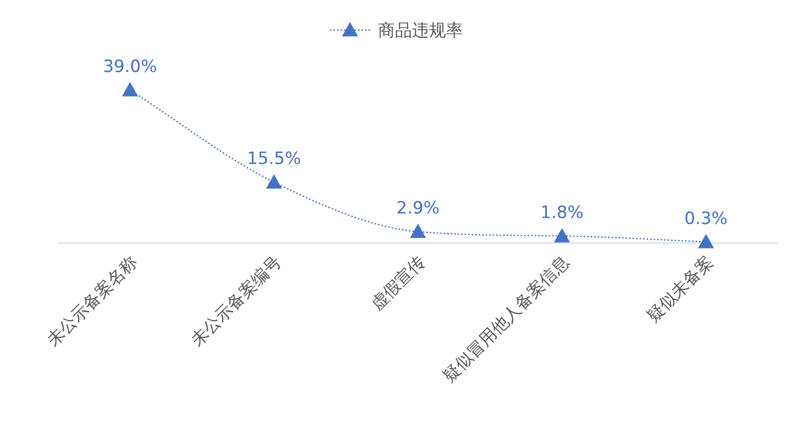 Image resolution: width=800 pixels, height=434 pixels. Describe the element at coordinates (420, 31) in the screenshot. I see `legend-label: 商品违规率` at that location.